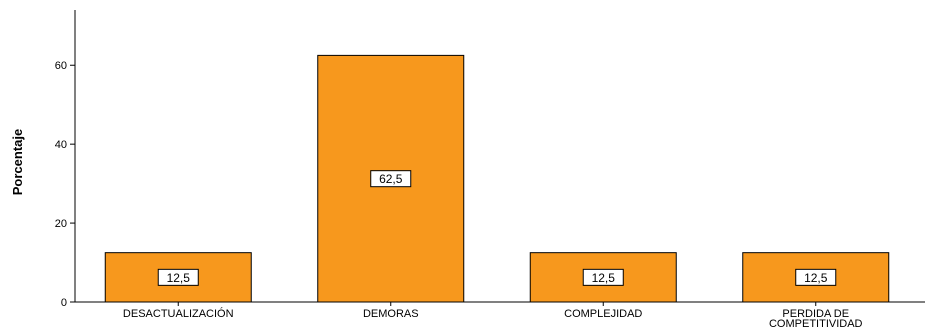 Image resolution: width=930 pixels, height=329 pixels. Describe the element at coordinates (61, 145) in the screenshot. I see `y-tick-label: 40` at that location.